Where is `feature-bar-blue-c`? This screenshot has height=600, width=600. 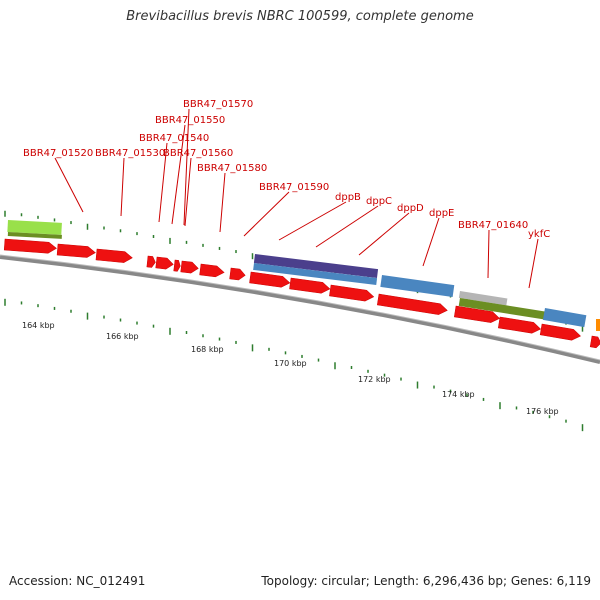
feature-bar-blue-c is located at coordinates (564, 317).